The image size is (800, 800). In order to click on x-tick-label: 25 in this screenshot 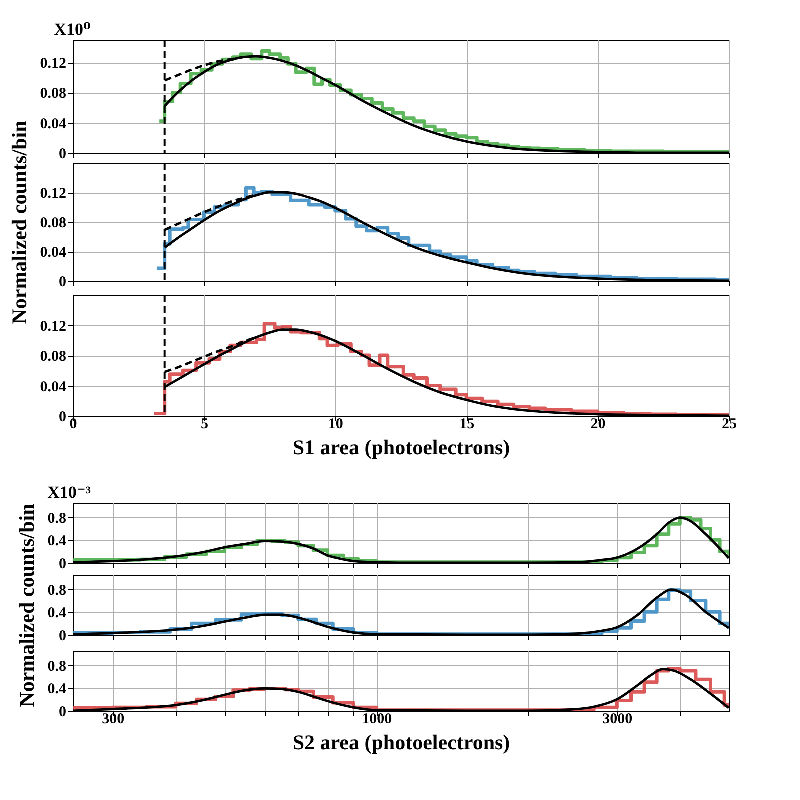, I will do `click(729, 424)`.